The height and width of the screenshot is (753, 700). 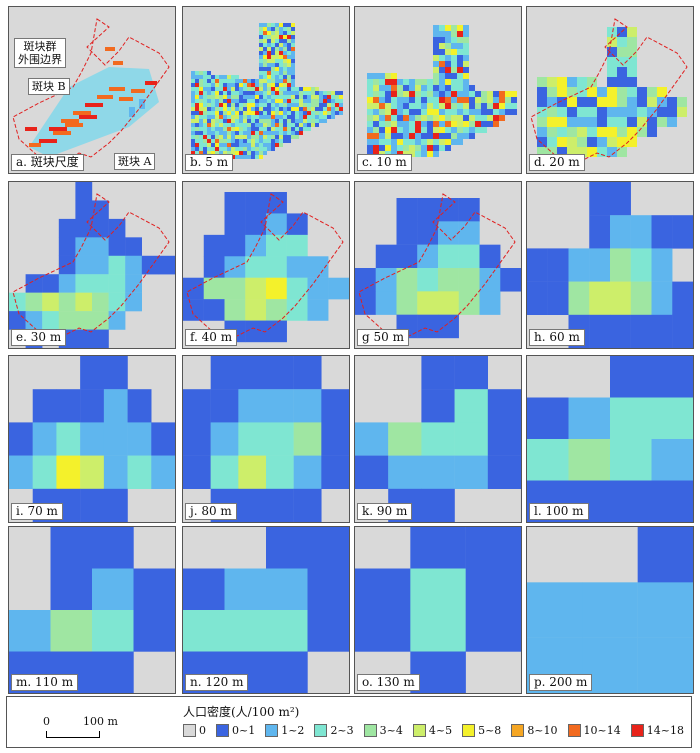 I want to click on scale-left-label: 0, so click(x=46, y=721).